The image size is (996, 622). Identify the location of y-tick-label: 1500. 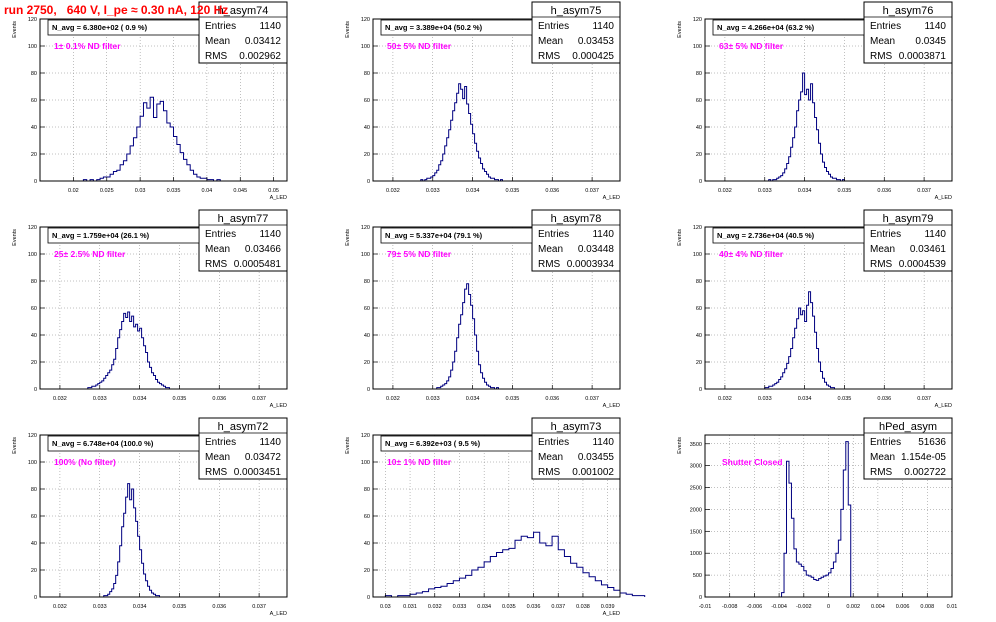
(696, 532).